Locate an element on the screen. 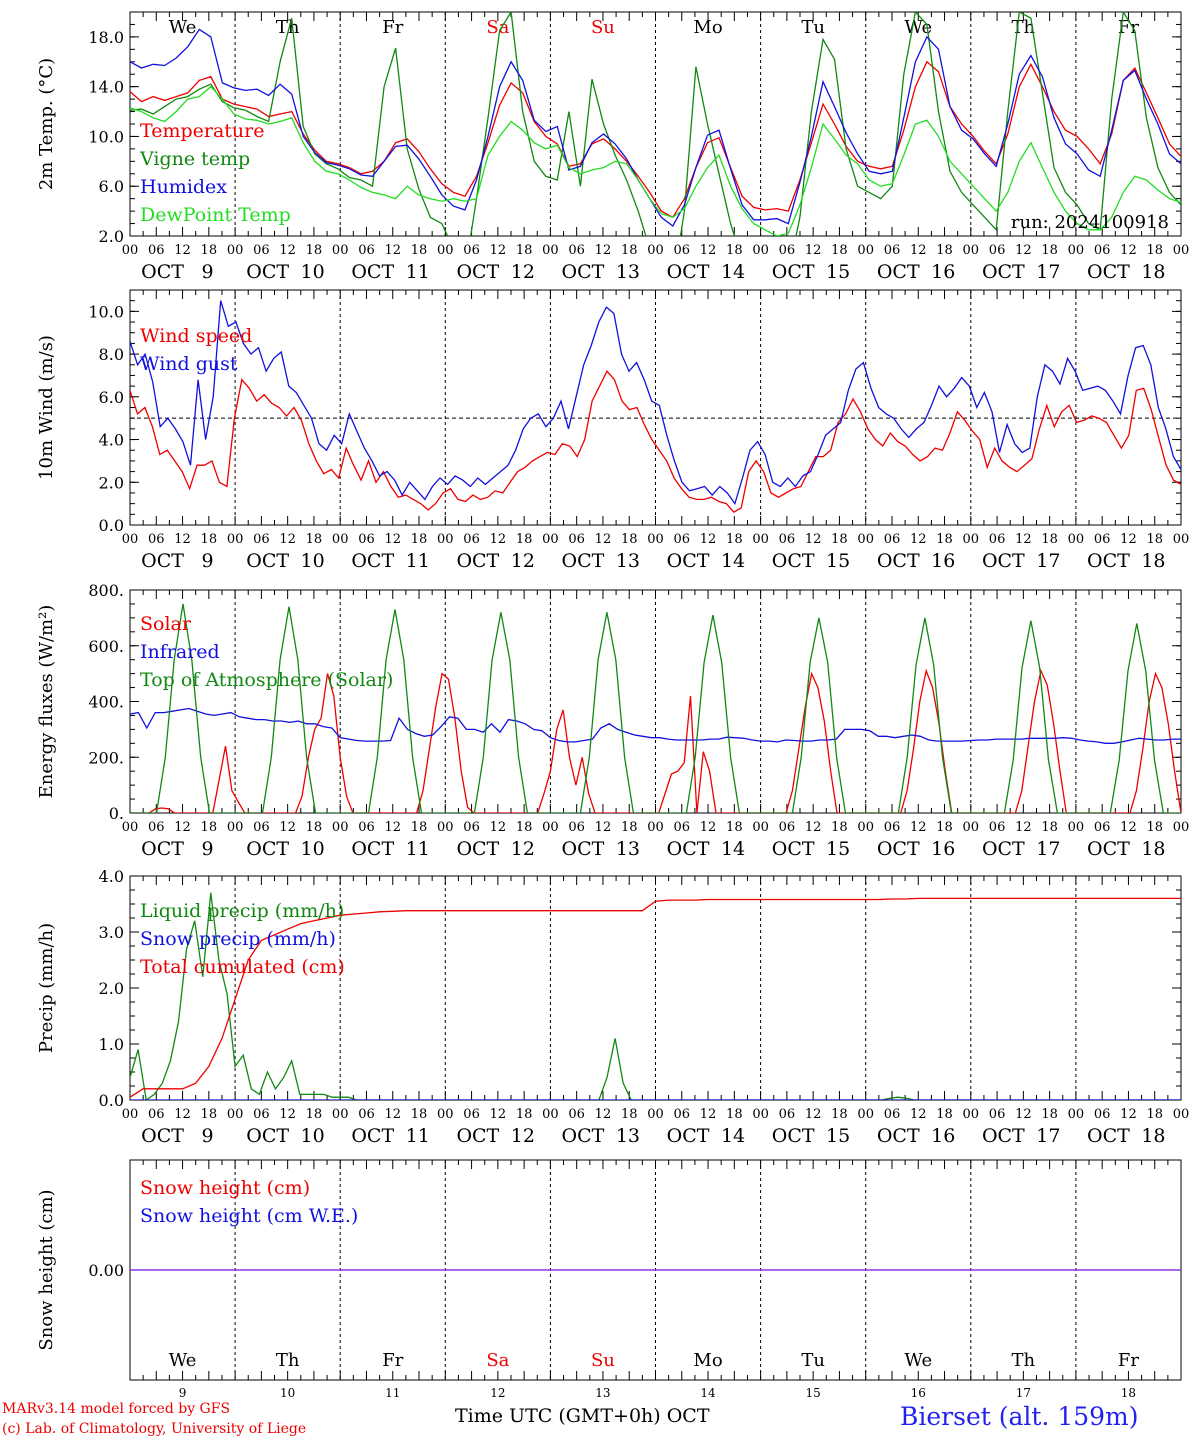 The height and width of the screenshot is (1440, 1194). y-tick-label: 0.0 is located at coordinates (111, 1100).